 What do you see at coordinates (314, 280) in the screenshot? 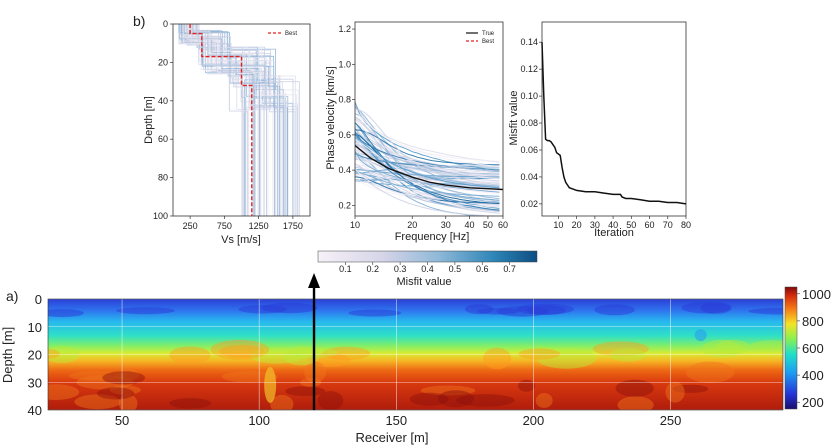
I see `section-marker-arrowhead` at bounding box center [314, 280].